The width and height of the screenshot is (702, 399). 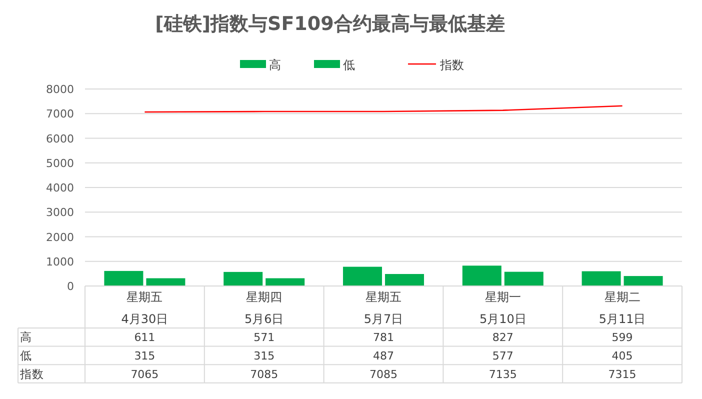 What do you see at coordinates (383, 355) in the screenshot?
I see `data-label: 487` at bounding box center [383, 355].